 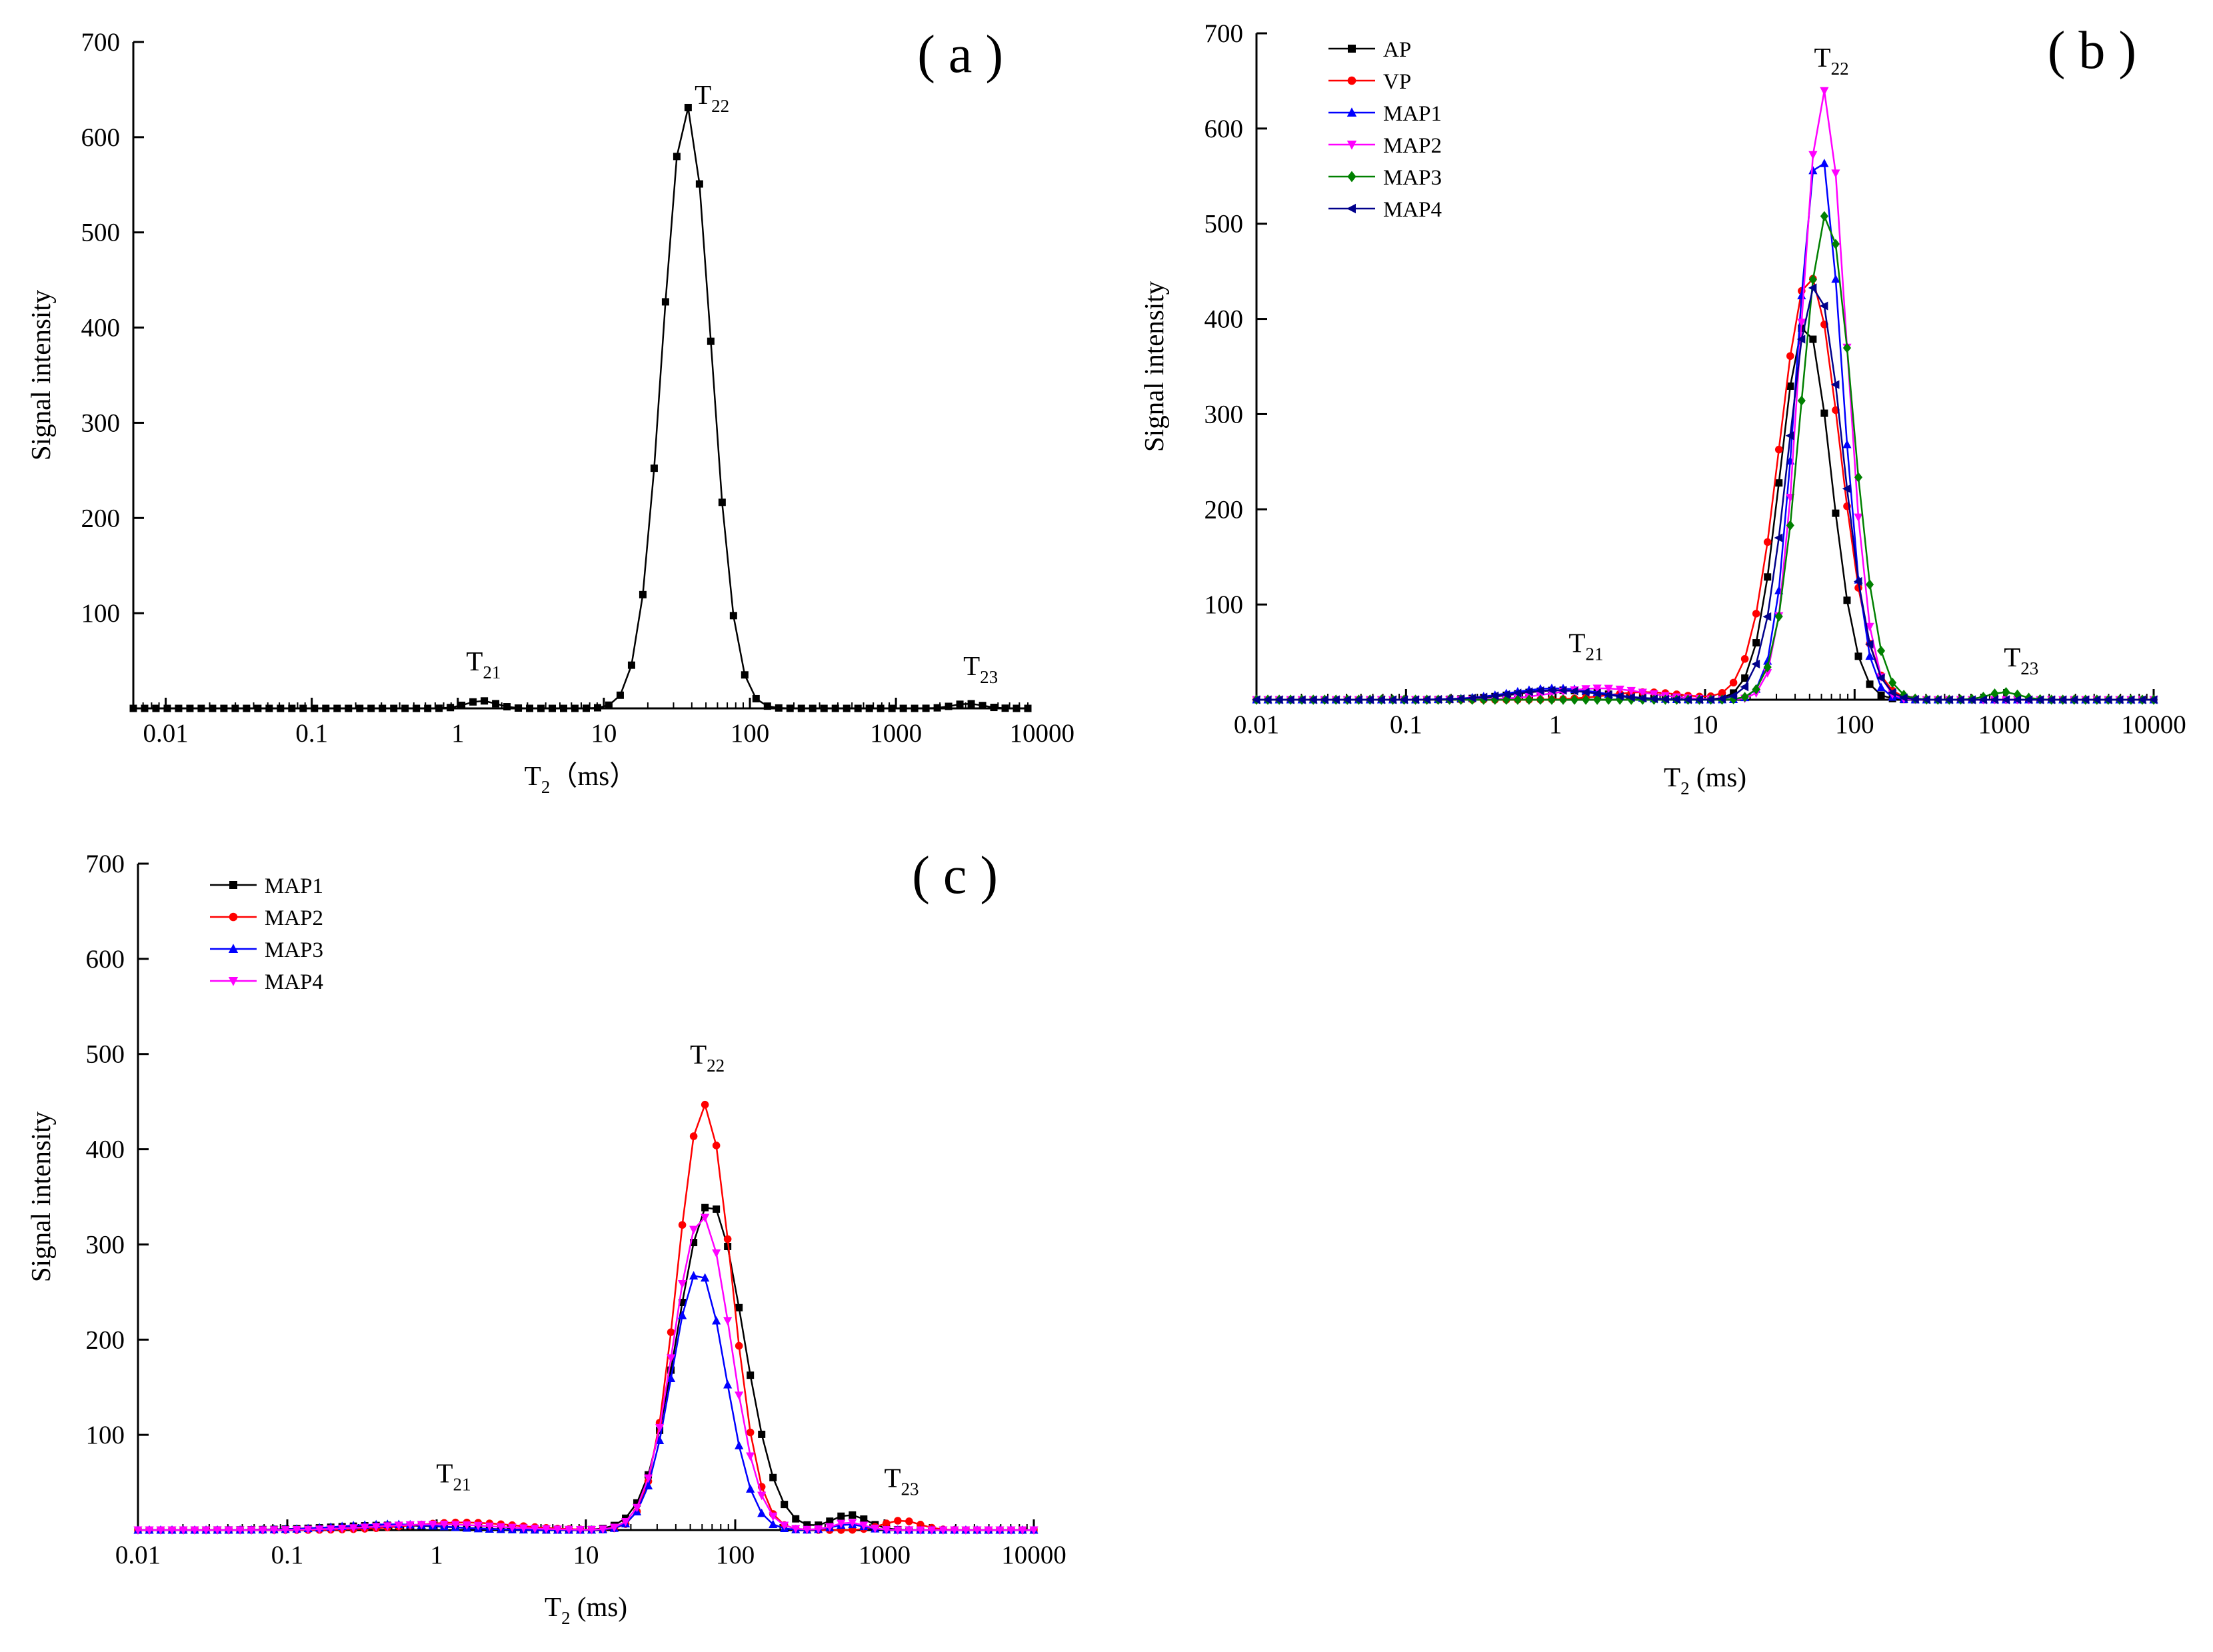 What do you see at coordinates (1705, 514) in the screenshot?
I see `series-ap` at bounding box center [1705, 514].